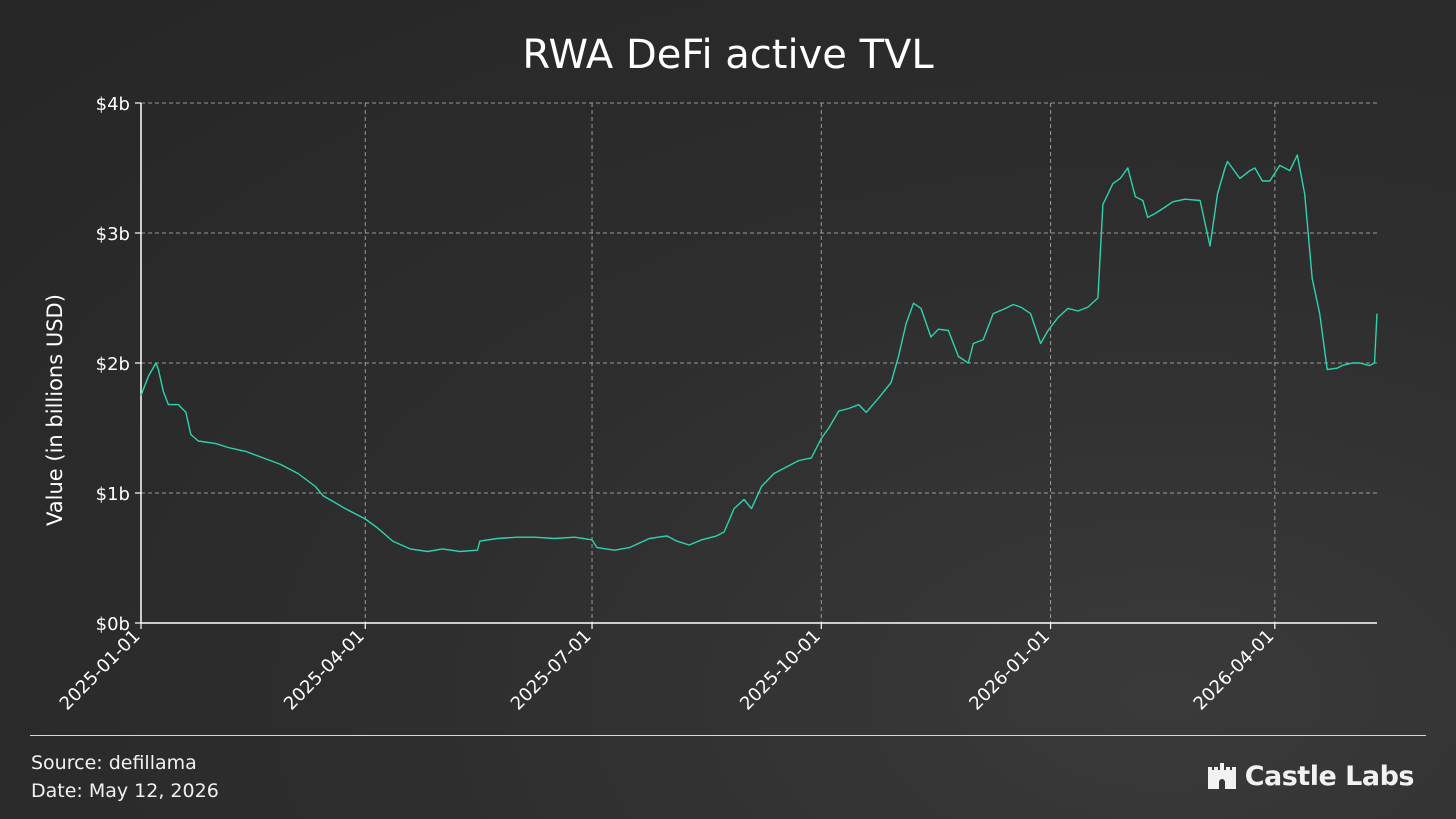 The height and width of the screenshot is (819, 1456). I want to click on y-tick-label: $1b, so click(113, 494).